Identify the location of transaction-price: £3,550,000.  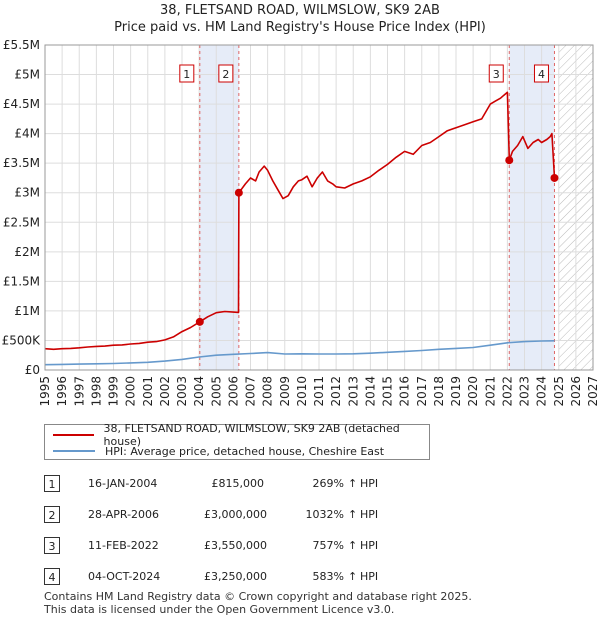
(235, 545).